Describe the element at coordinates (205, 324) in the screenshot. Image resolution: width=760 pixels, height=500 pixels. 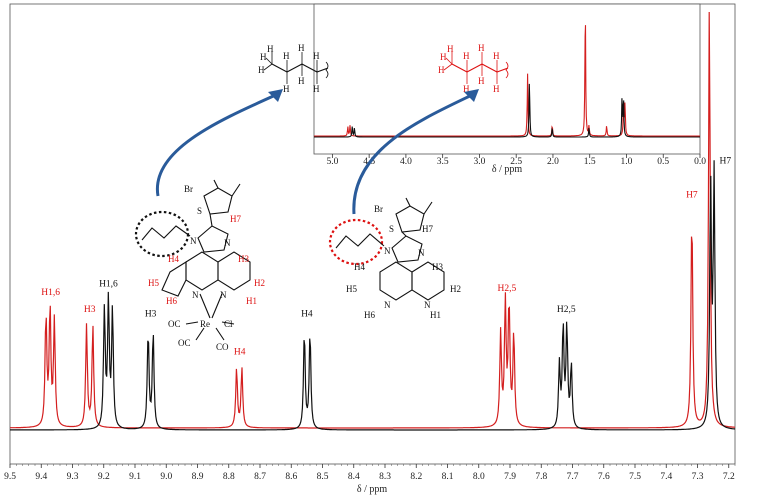
I see `atom-label: Re` at that location.